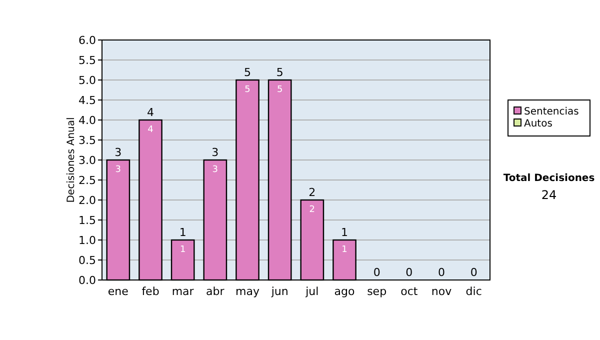 The height and width of the screenshot is (340, 600). What do you see at coordinates (87, 160) in the screenshot?
I see `y-tick-label: 3.0` at bounding box center [87, 160].